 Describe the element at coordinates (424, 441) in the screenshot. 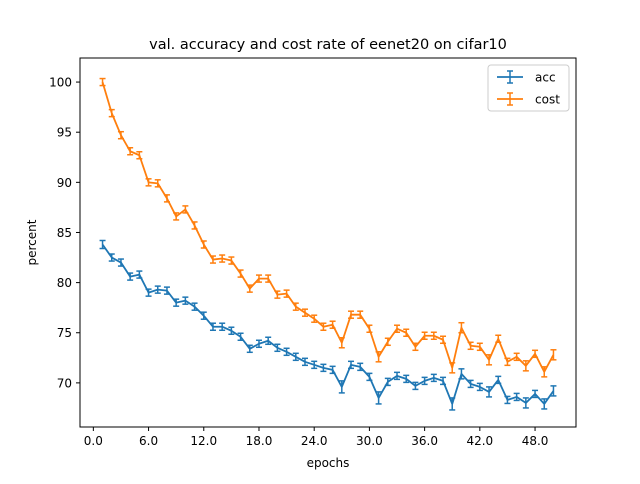

I see `x-tick-label: 36.0` at that location.